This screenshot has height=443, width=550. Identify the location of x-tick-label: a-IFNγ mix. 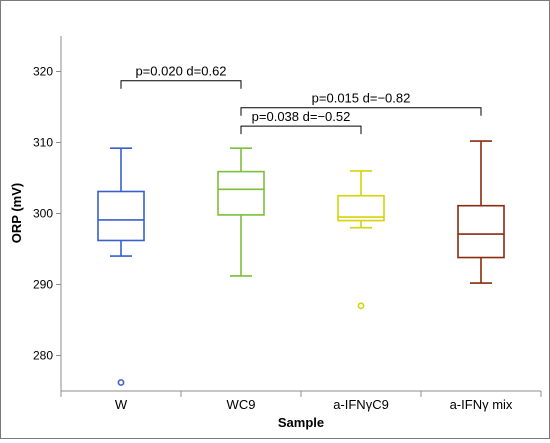
(481, 404).